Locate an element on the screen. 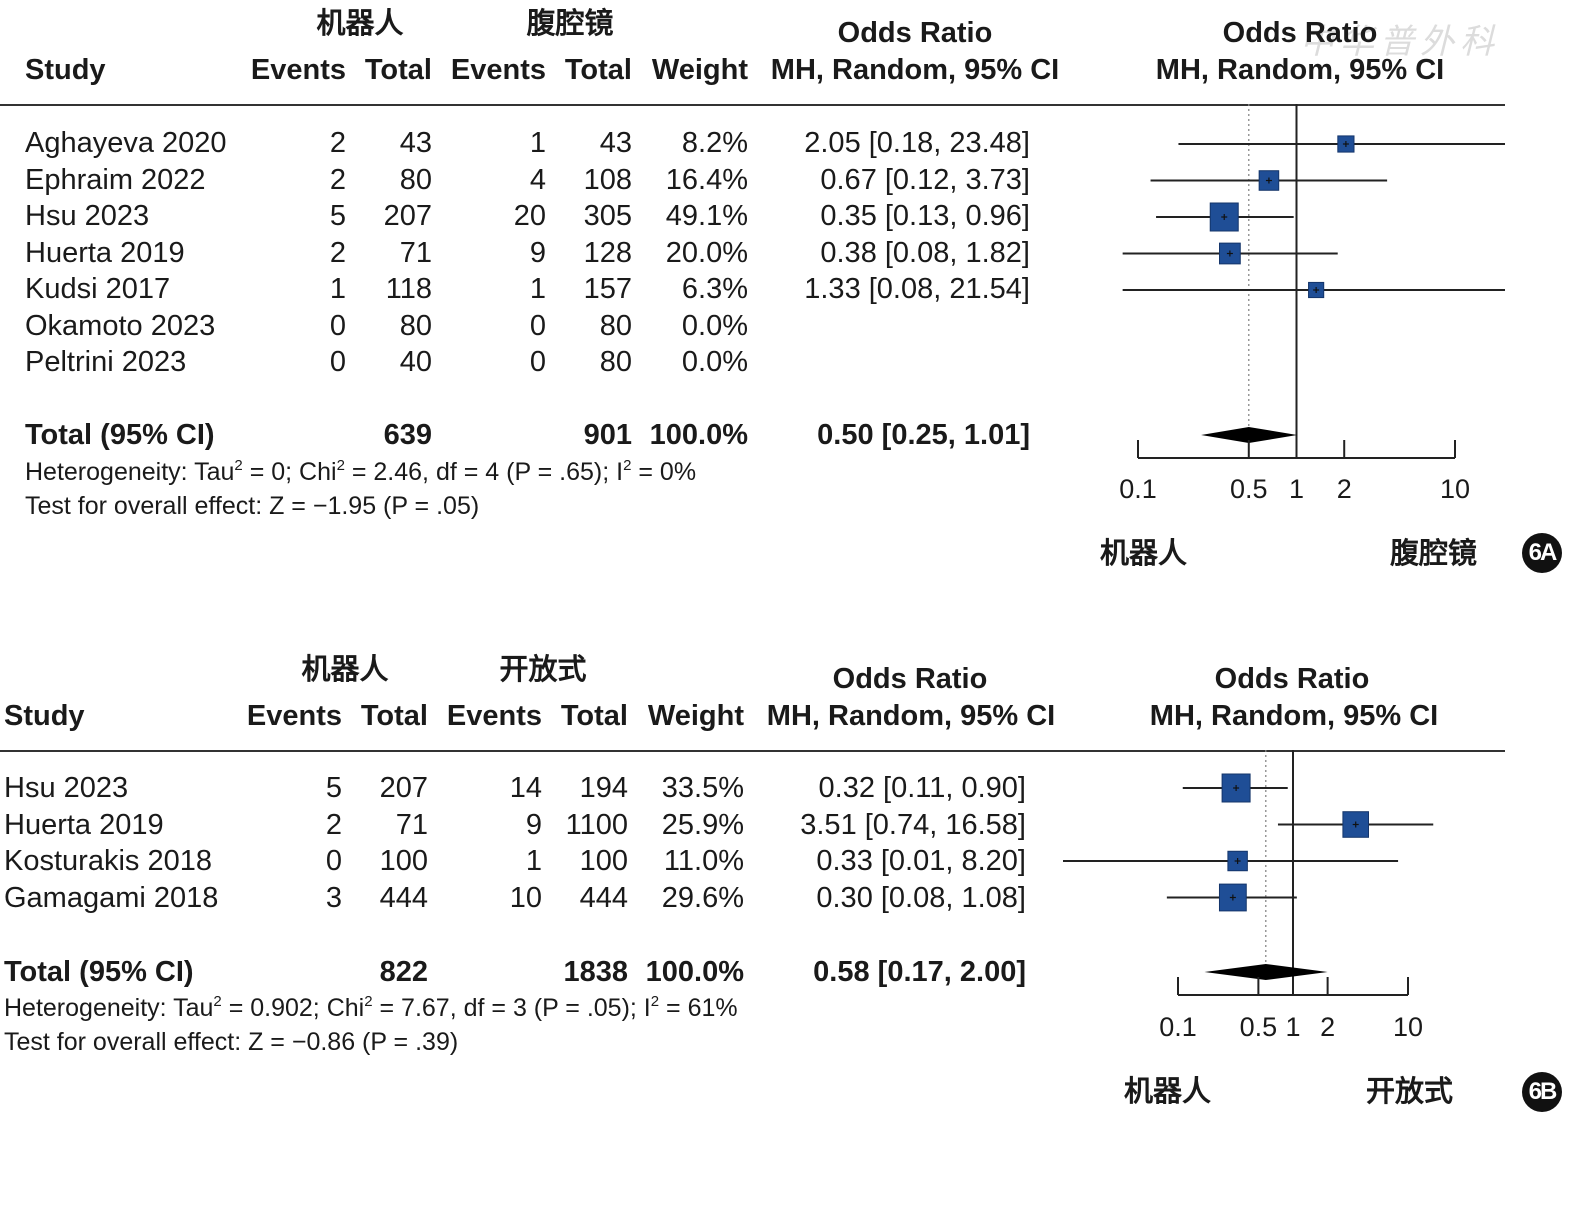  total-2-cell: 100 is located at coordinates (603, 861).